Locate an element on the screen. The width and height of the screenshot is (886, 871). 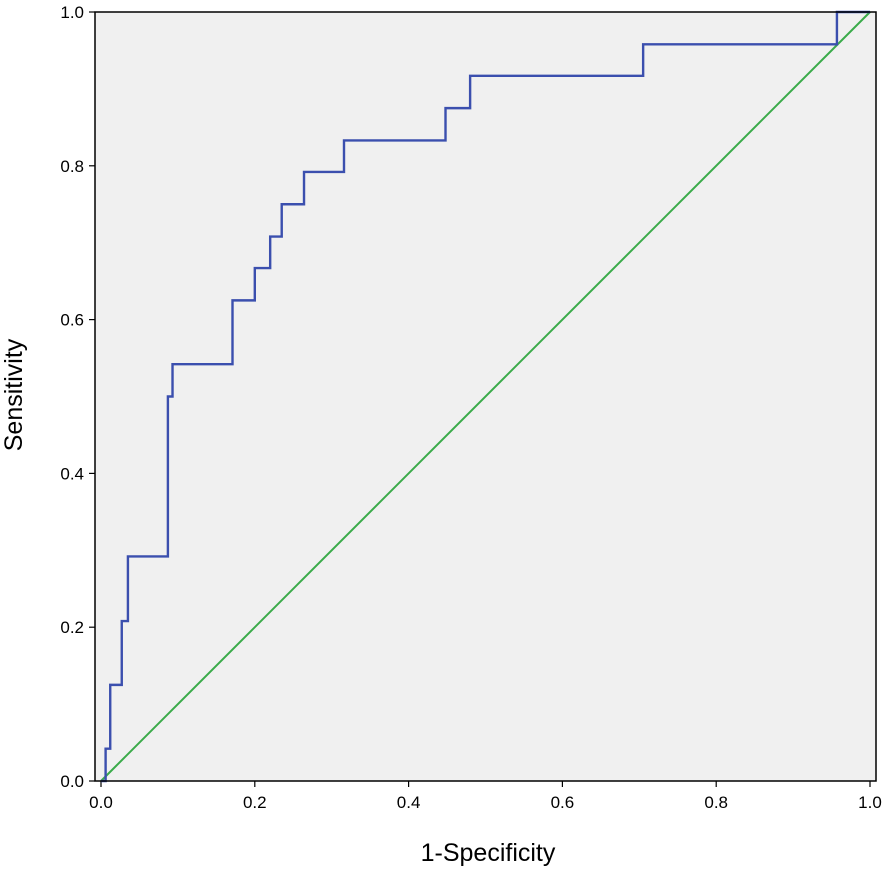
x-tick-label: 0.2 is located at coordinates (255, 802).